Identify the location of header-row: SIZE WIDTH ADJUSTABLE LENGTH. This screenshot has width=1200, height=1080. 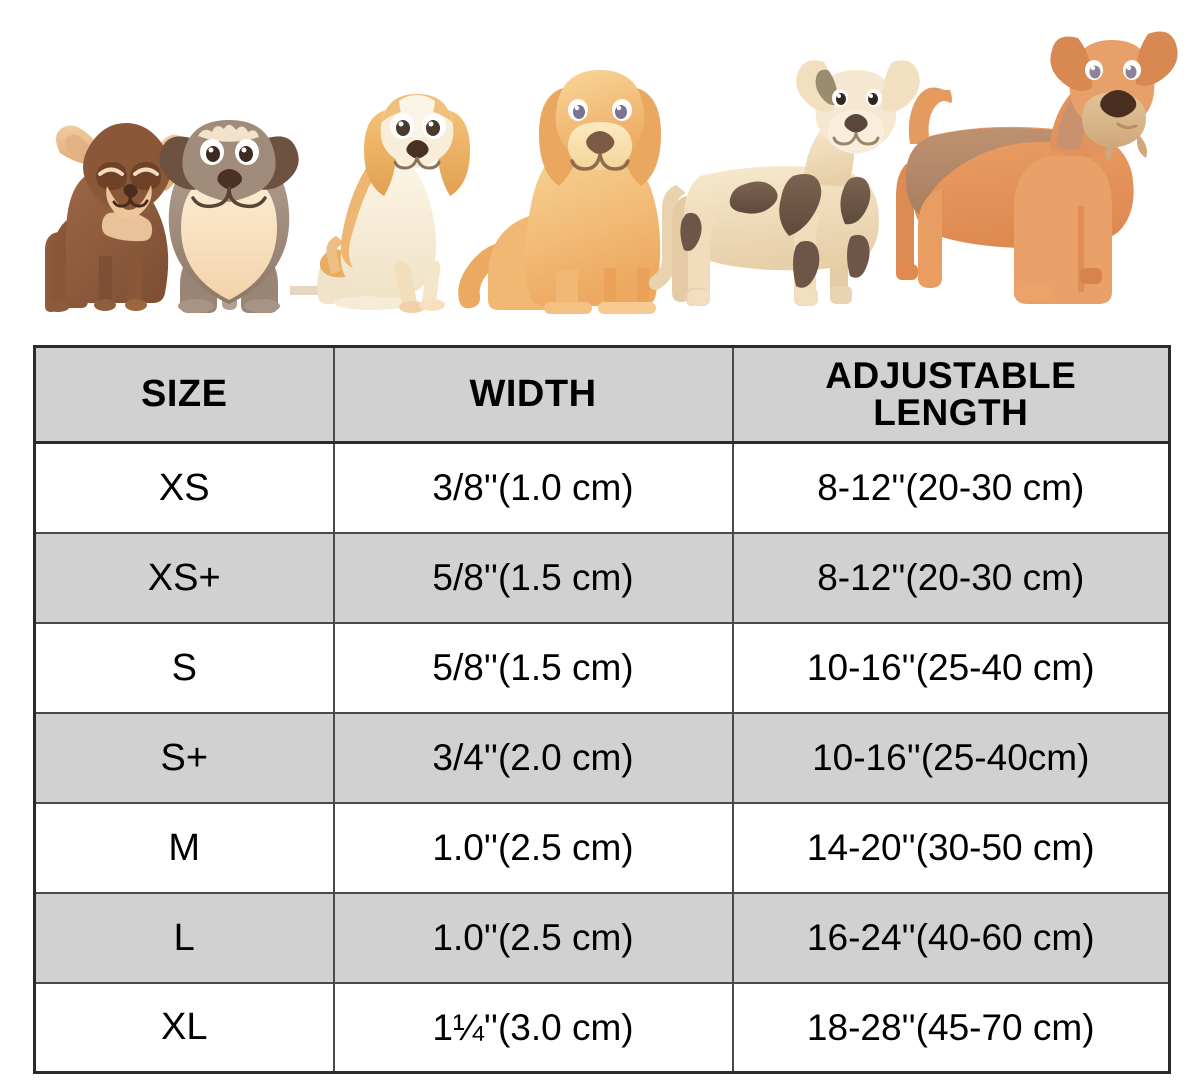
(602, 394).